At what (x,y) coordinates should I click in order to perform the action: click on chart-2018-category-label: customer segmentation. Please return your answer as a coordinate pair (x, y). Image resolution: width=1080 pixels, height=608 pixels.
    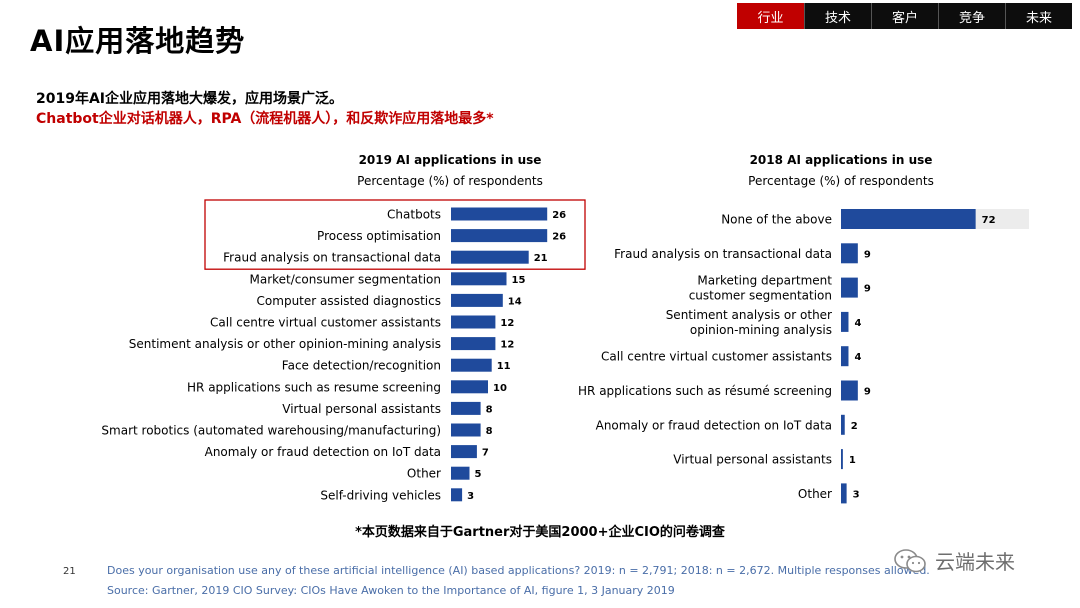
    Looking at the image, I should click on (760, 296).